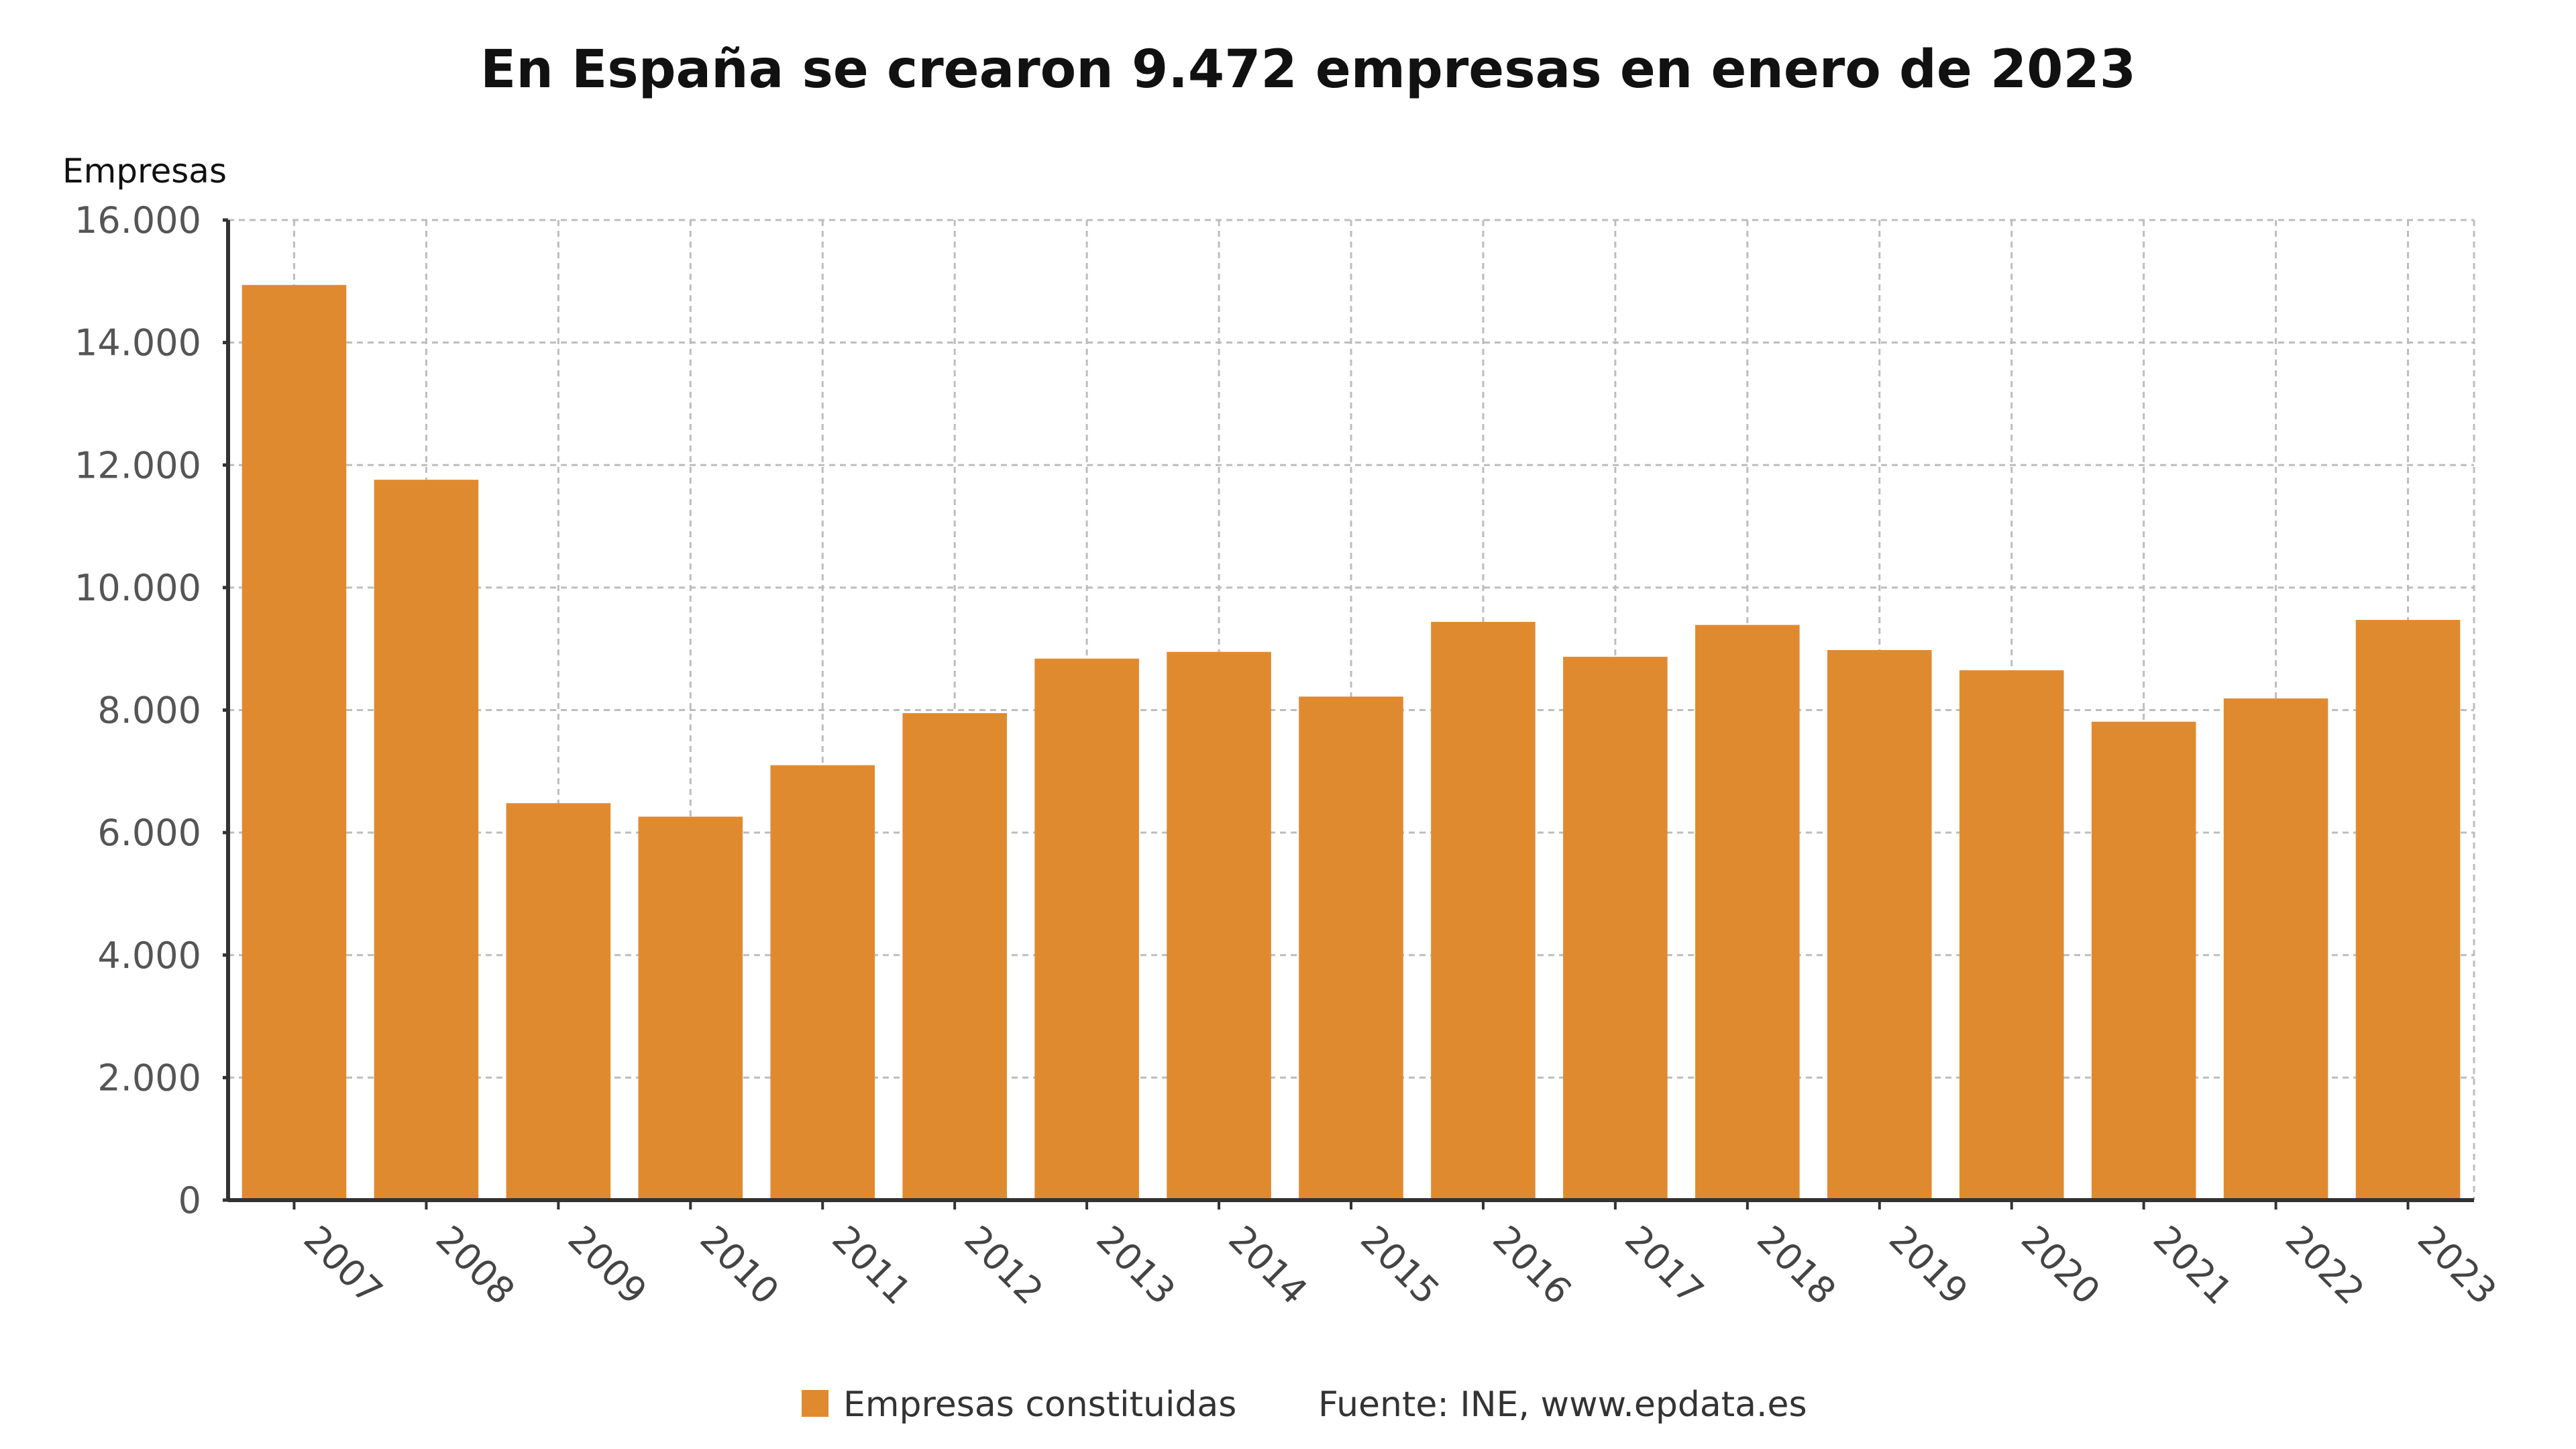 This screenshot has width=2576, height=1449. What do you see at coordinates (1135, 1265) in the screenshot?
I see `x-tick-label: 2013` at bounding box center [1135, 1265].